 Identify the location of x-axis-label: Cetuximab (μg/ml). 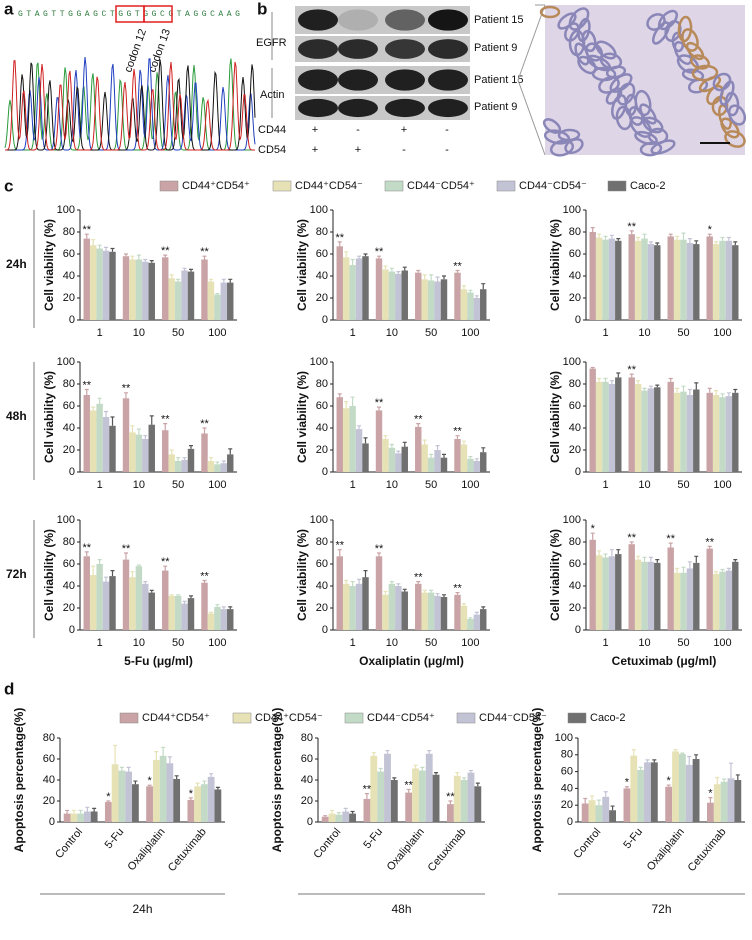
(664, 661).